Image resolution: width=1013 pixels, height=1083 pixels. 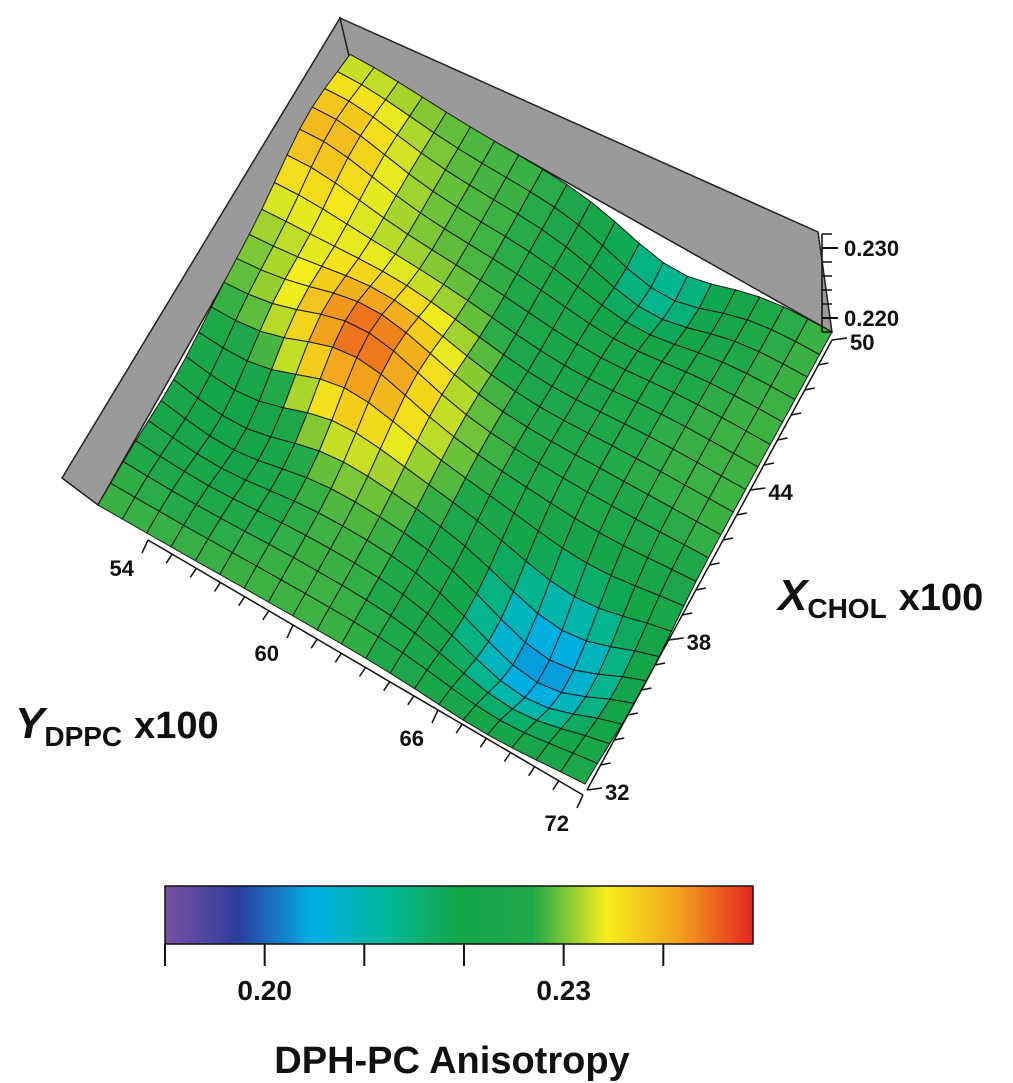 What do you see at coordinates (557, 823) in the screenshot?
I see `y-axis-tick-label: 72` at bounding box center [557, 823].